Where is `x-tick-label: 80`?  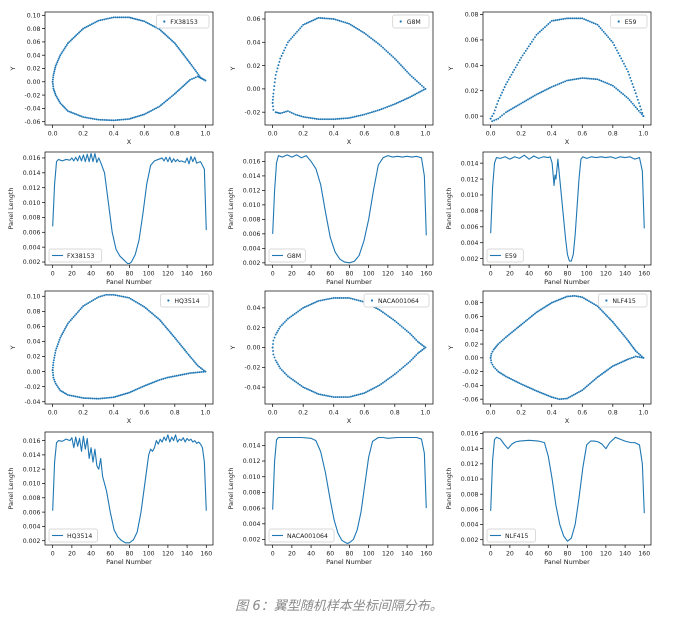
x-tick-label: 80 is located at coordinates (350, 554).